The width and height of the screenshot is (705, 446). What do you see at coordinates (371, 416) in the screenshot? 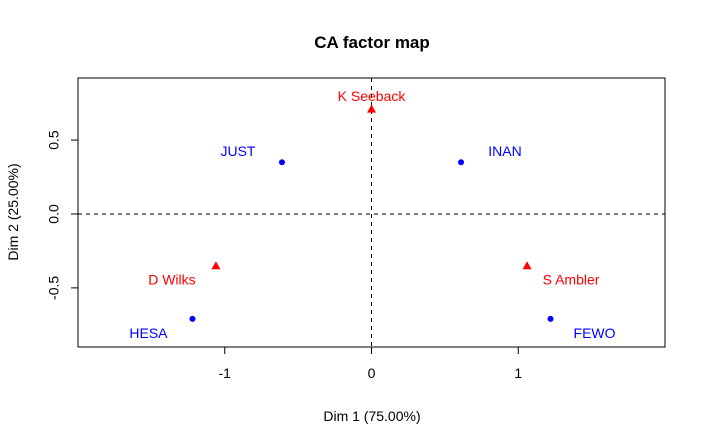
I see `x-axis-label: Dim 1 (75.00%)` at bounding box center [371, 416].